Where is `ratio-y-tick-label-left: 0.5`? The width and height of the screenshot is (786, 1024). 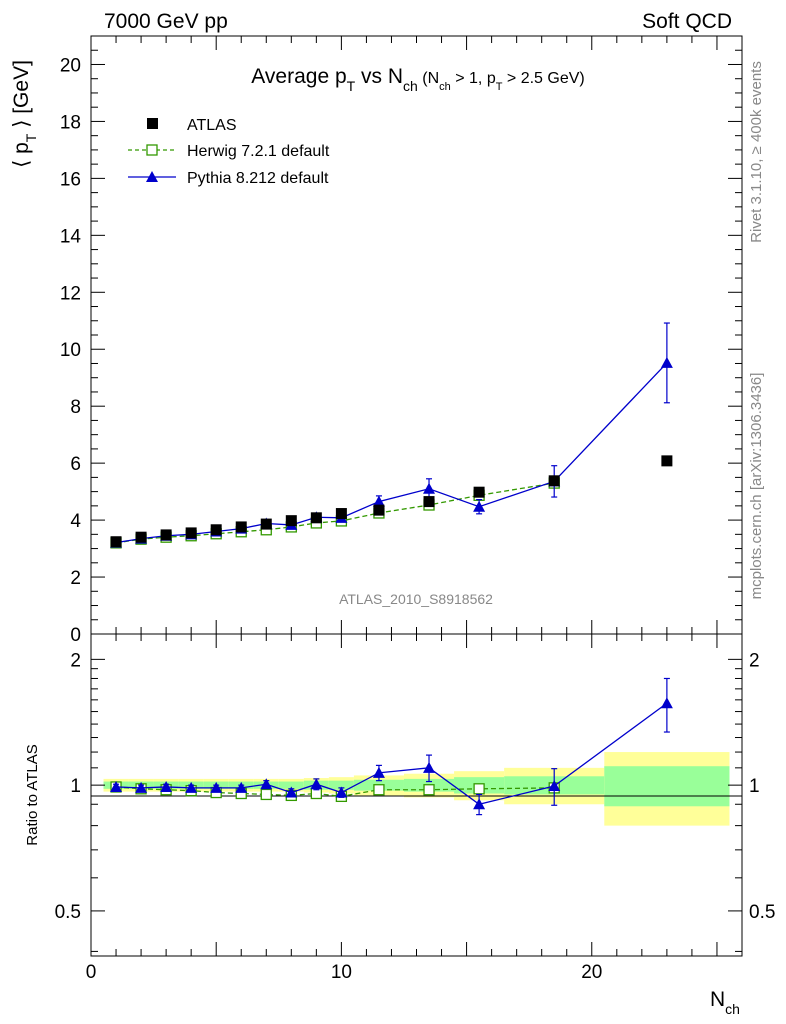 ratio-y-tick-label-left: 0.5 is located at coordinates (68, 912).